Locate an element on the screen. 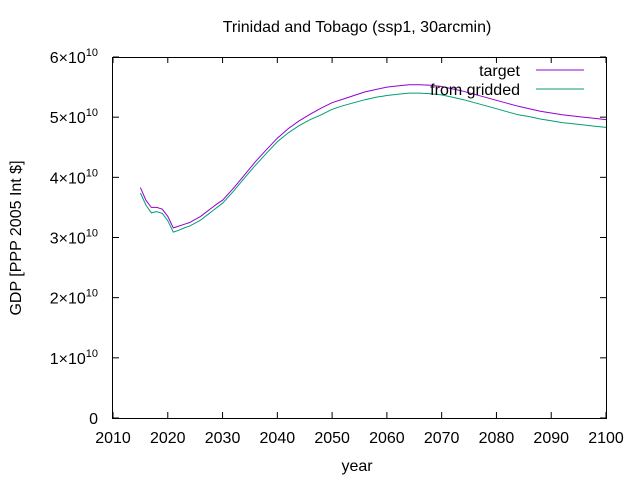  x-tick-label: 2010 is located at coordinates (113, 438).